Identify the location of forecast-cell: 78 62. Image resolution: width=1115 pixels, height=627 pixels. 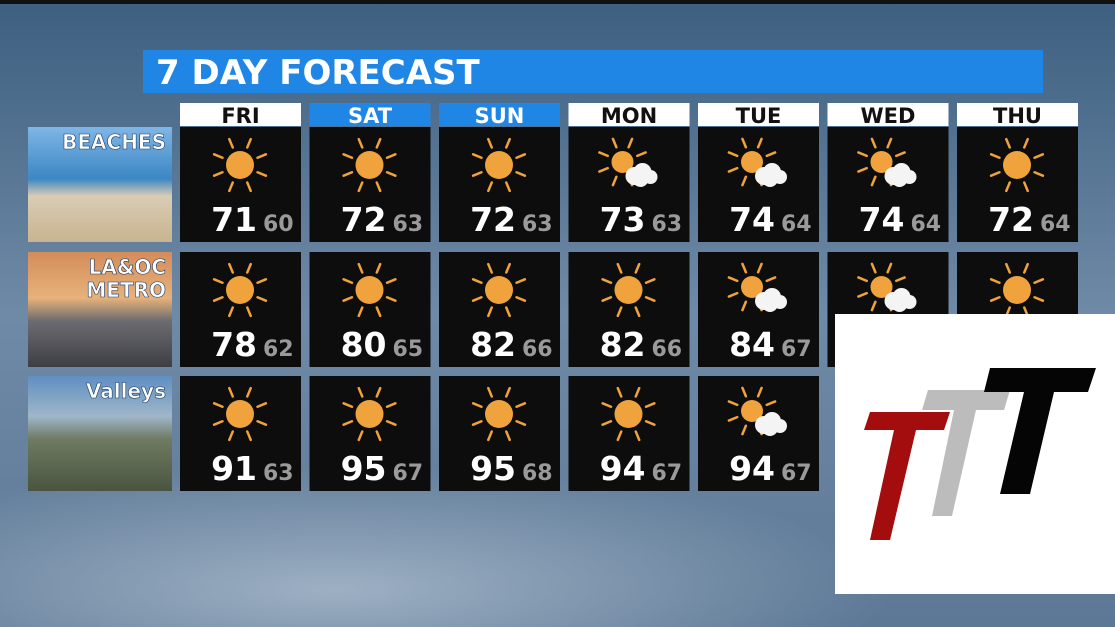
(240, 309).